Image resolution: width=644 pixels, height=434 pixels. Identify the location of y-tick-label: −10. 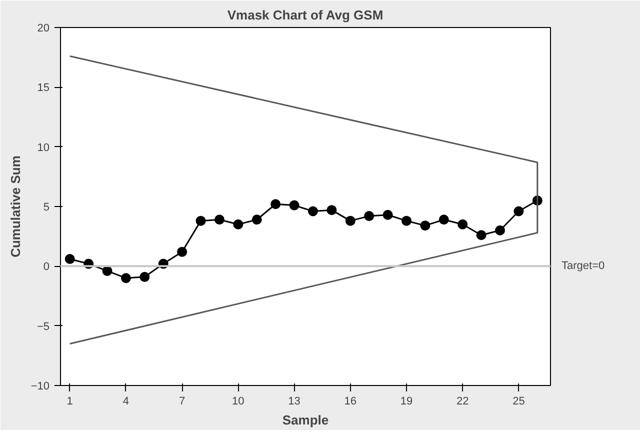
(40, 386).